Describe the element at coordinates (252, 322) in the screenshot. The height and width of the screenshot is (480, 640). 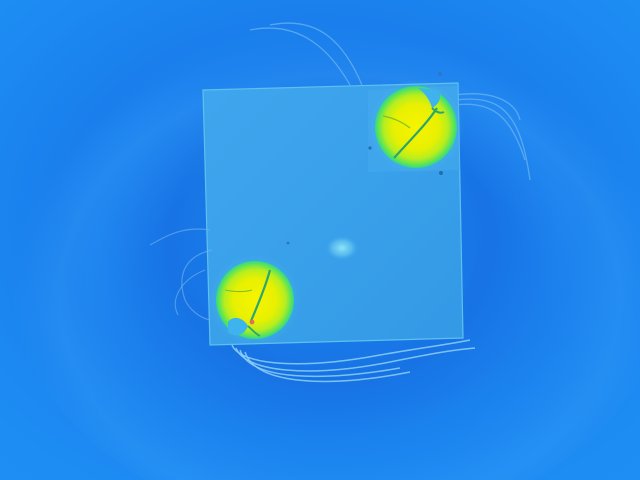
I see `hotspot-red-dot` at that location.